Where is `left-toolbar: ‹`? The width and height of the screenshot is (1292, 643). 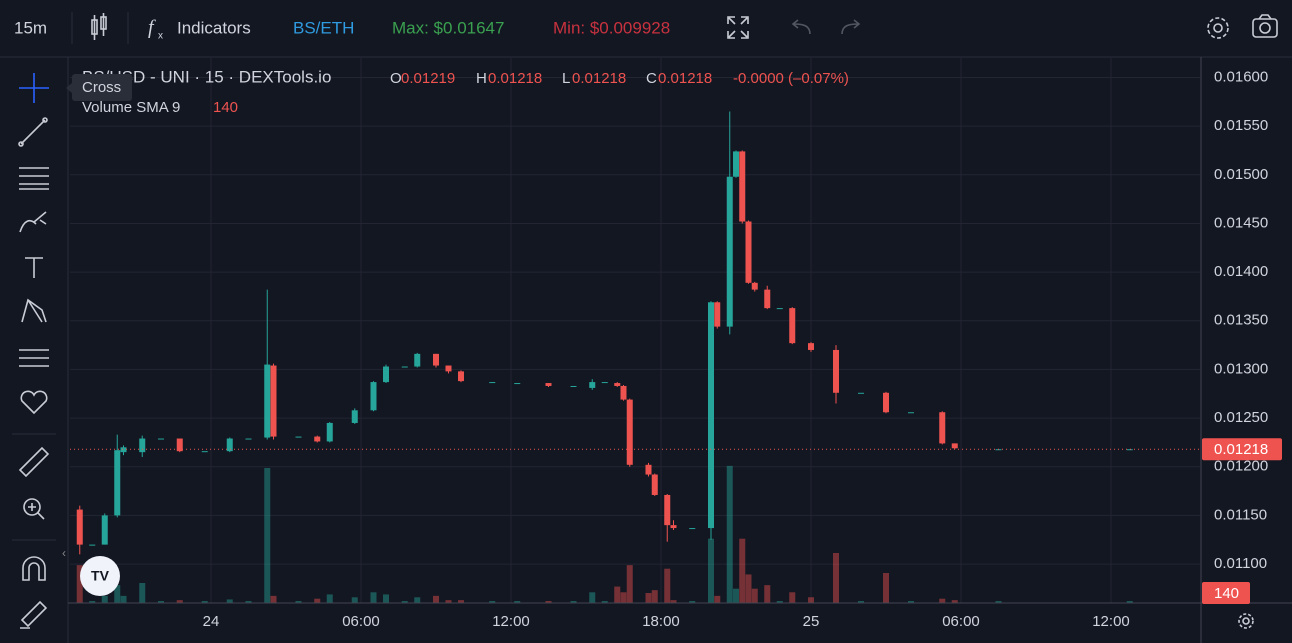 left-toolbar: ‹ is located at coordinates (39, 351).